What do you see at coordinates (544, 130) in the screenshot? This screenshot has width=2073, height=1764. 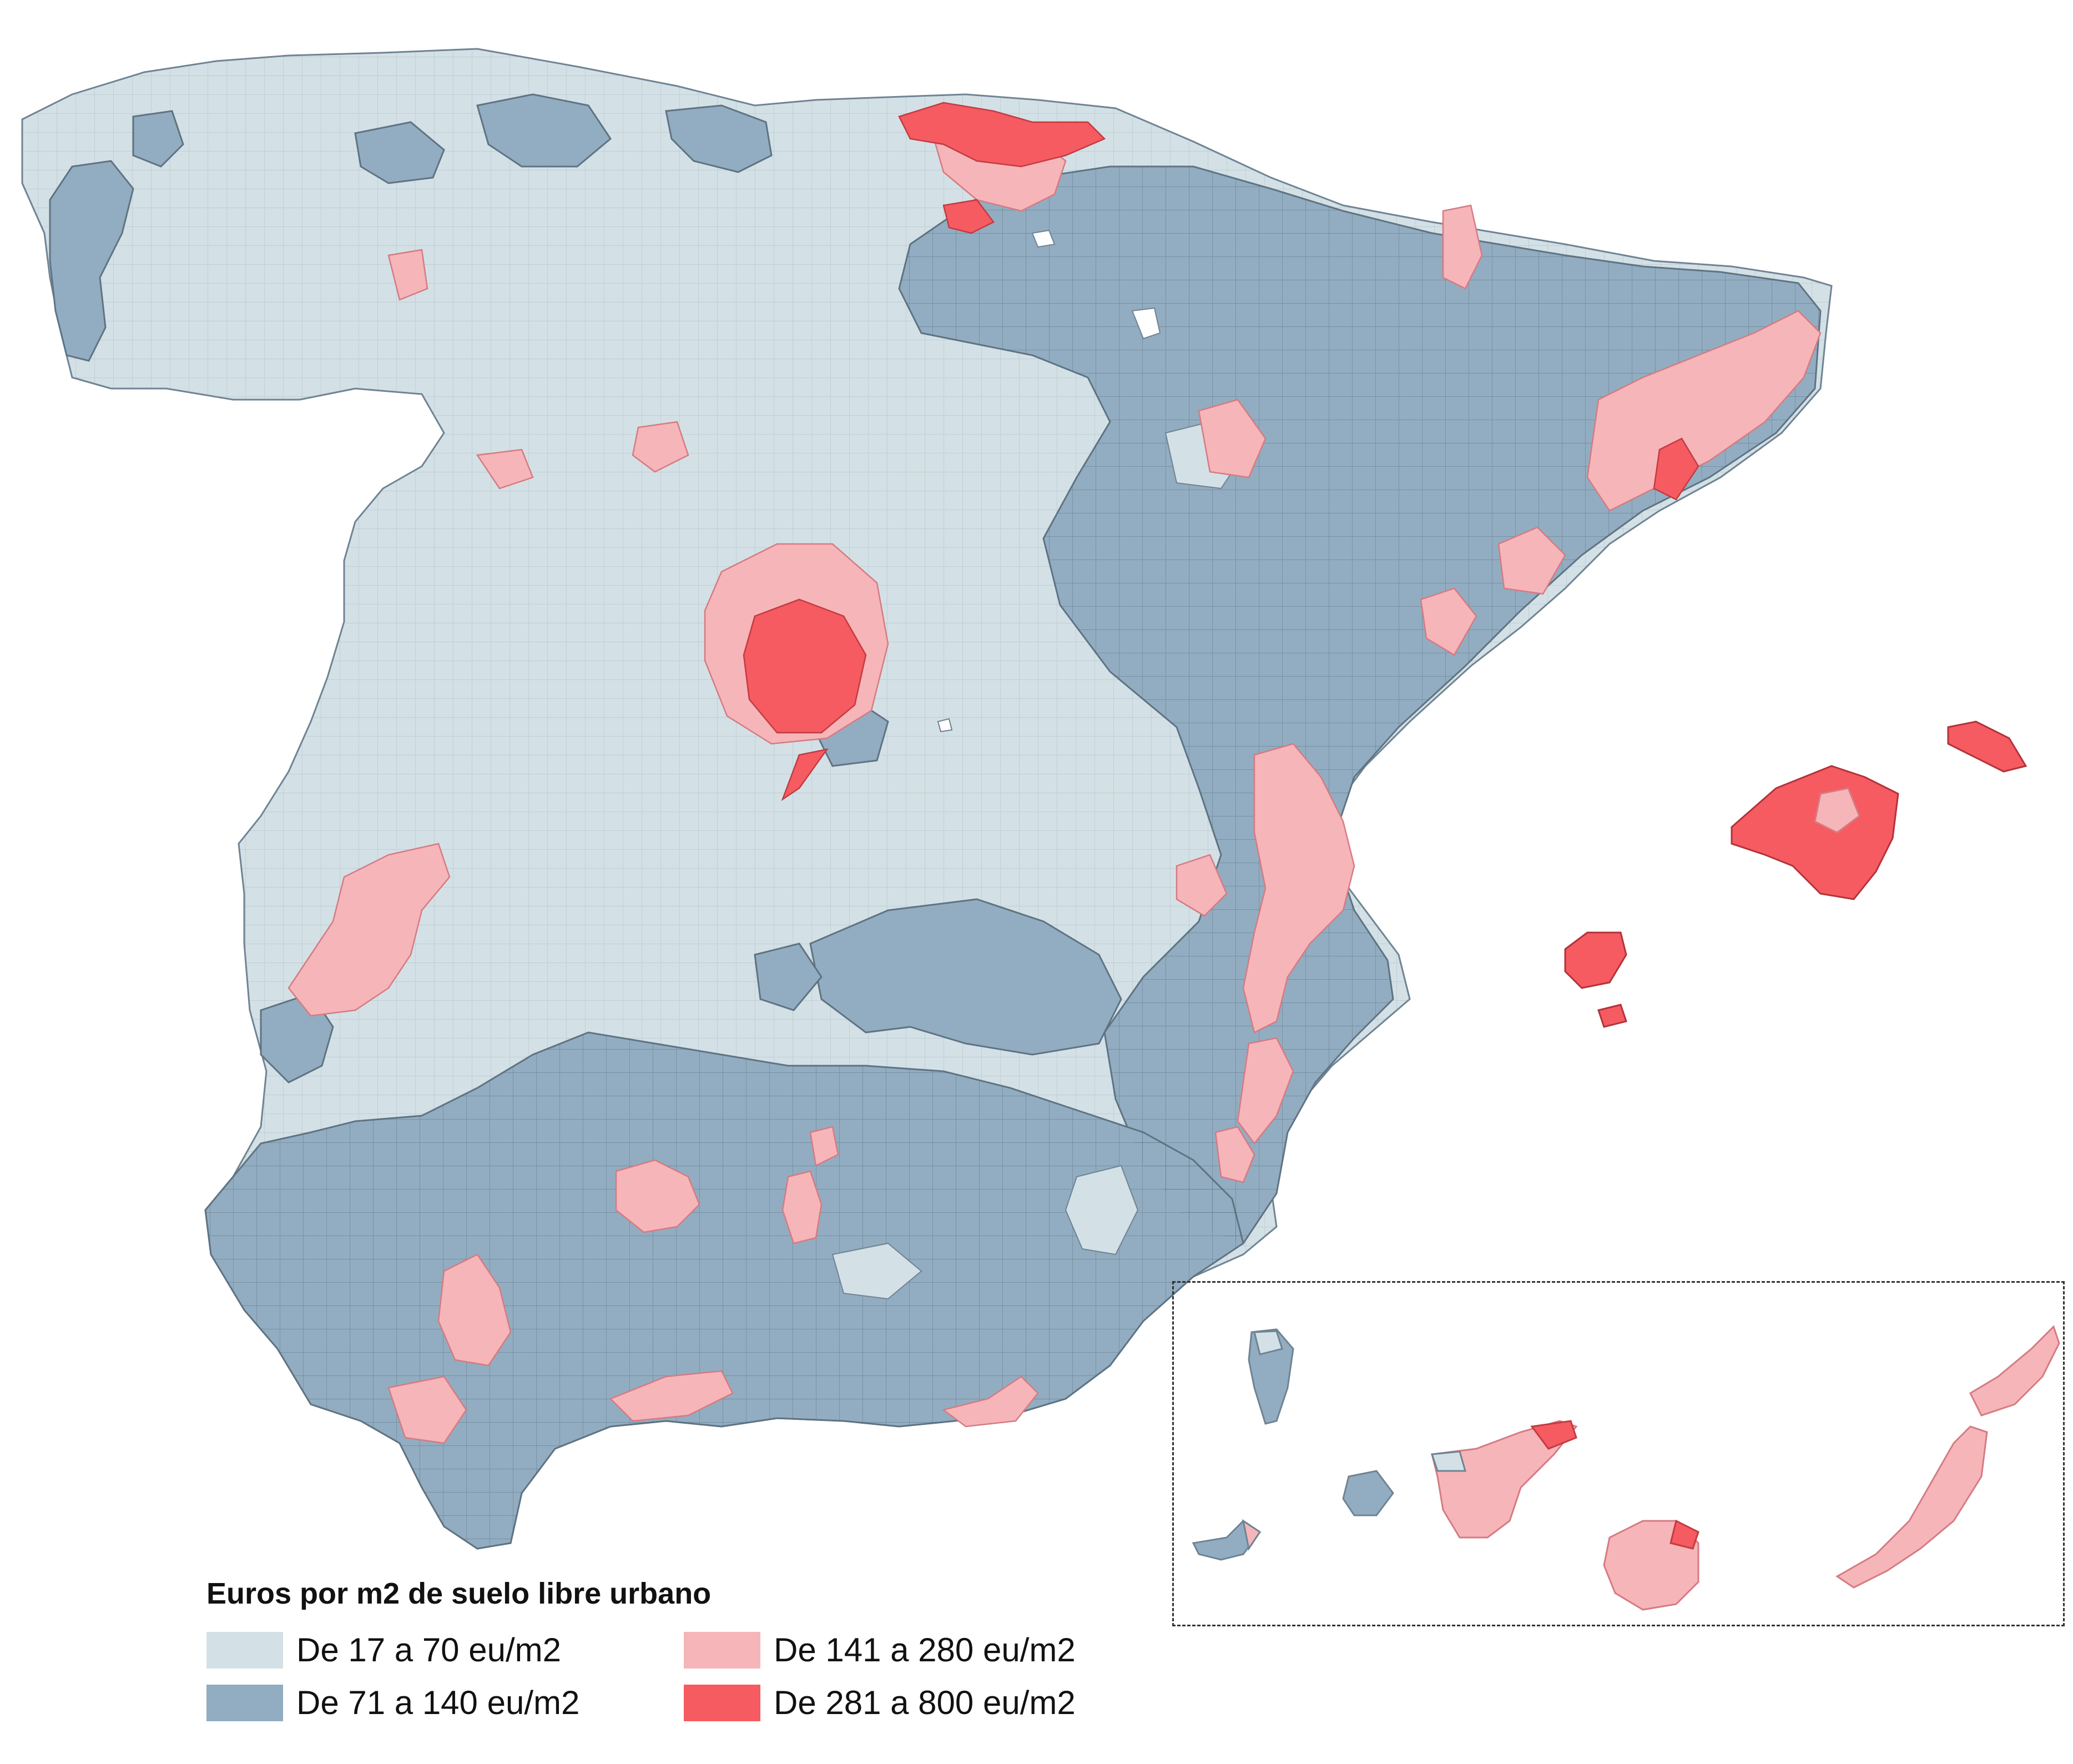 I see `cantabria-patch` at bounding box center [544, 130].